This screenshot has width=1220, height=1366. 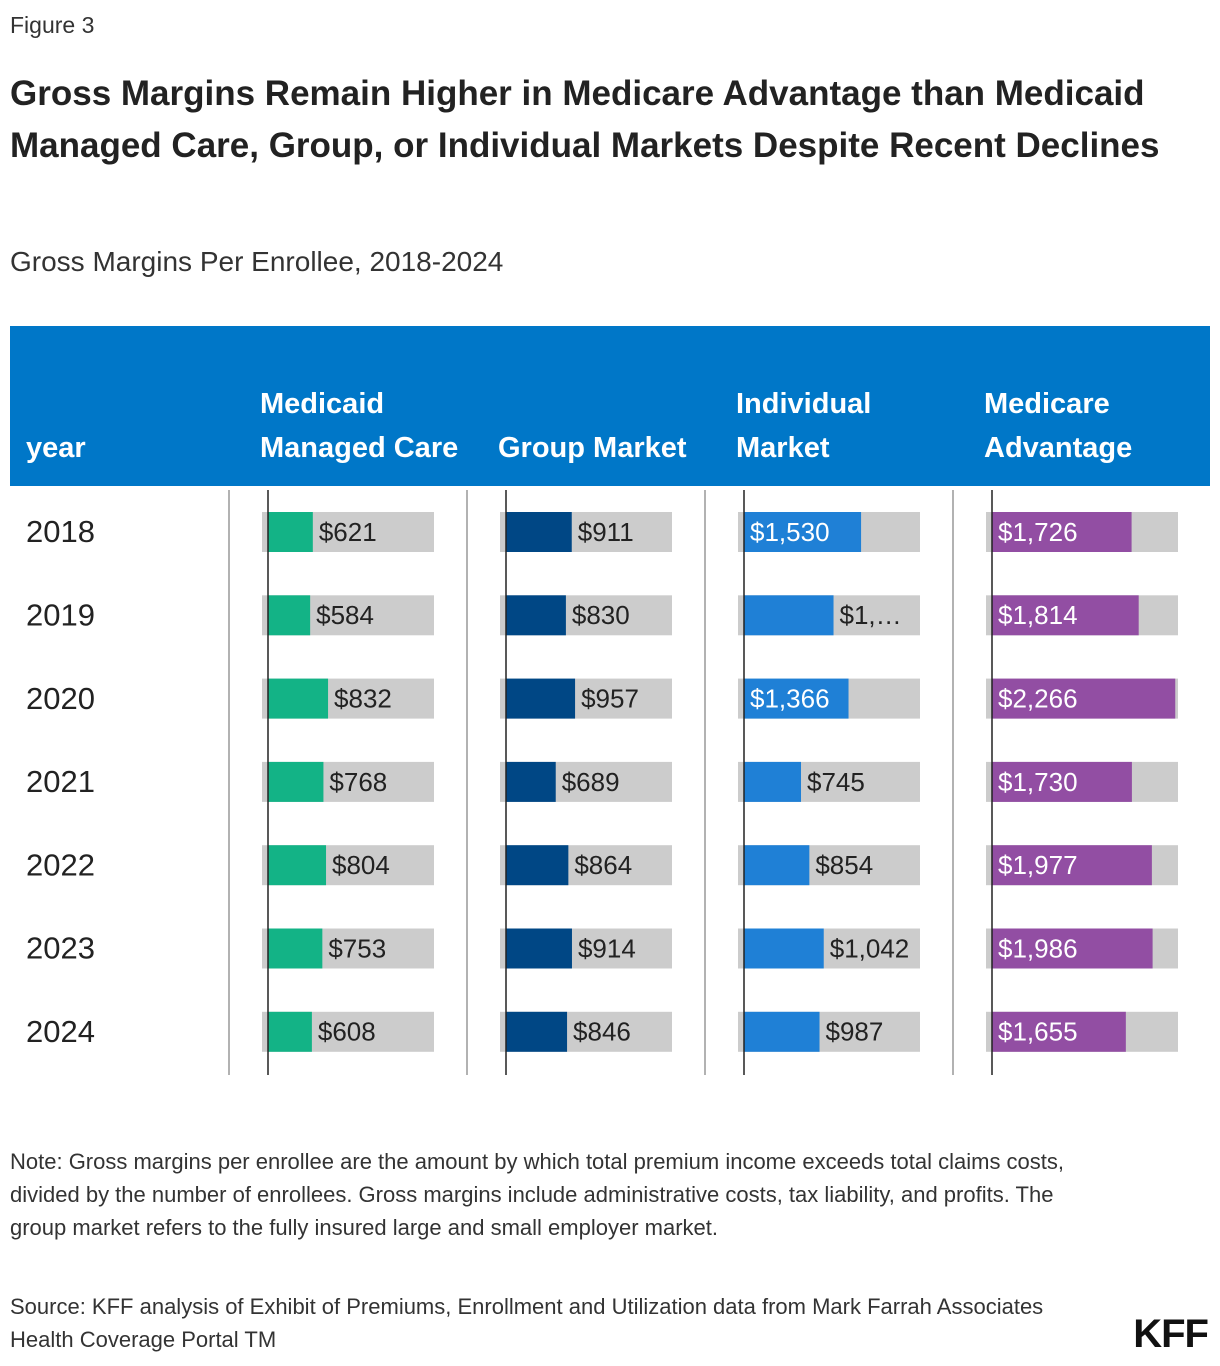 What do you see at coordinates (60, 1031) in the screenshot?
I see `row-label: 2024` at bounding box center [60, 1031].